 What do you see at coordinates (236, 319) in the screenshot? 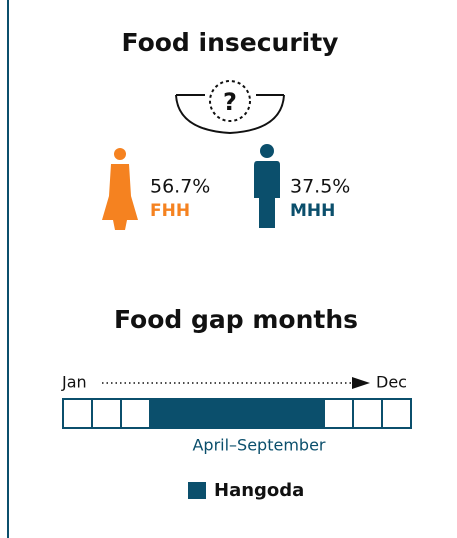
I see `gap-title: Food gap months` at bounding box center [236, 319].